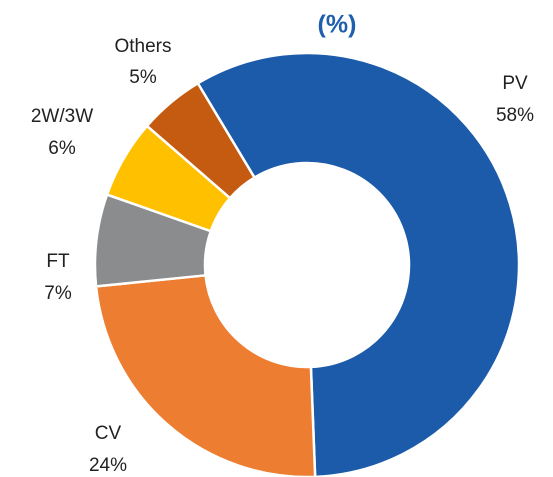 The width and height of the screenshot is (553, 477). I want to click on donut-slice, so click(201, 140).